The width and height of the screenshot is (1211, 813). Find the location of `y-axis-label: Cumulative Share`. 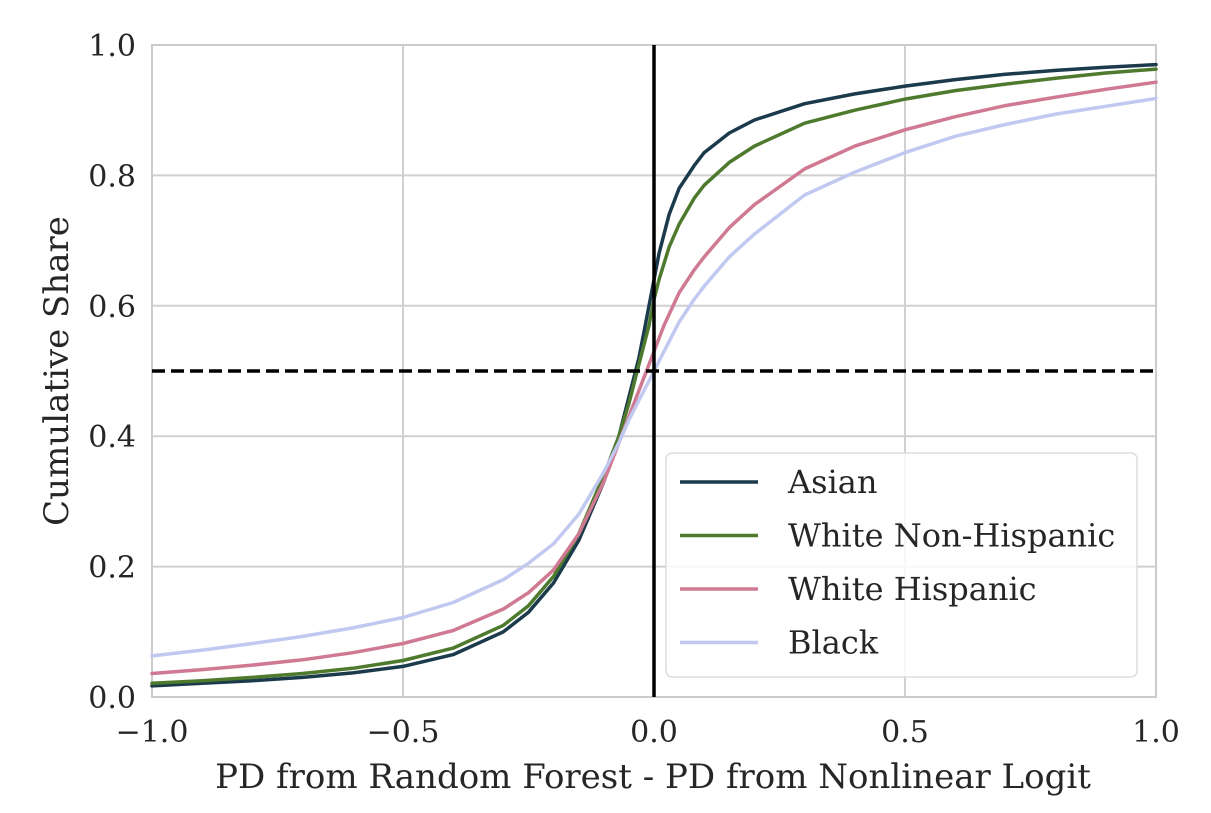

y-axis-label: Cumulative Share is located at coordinates (57, 371).